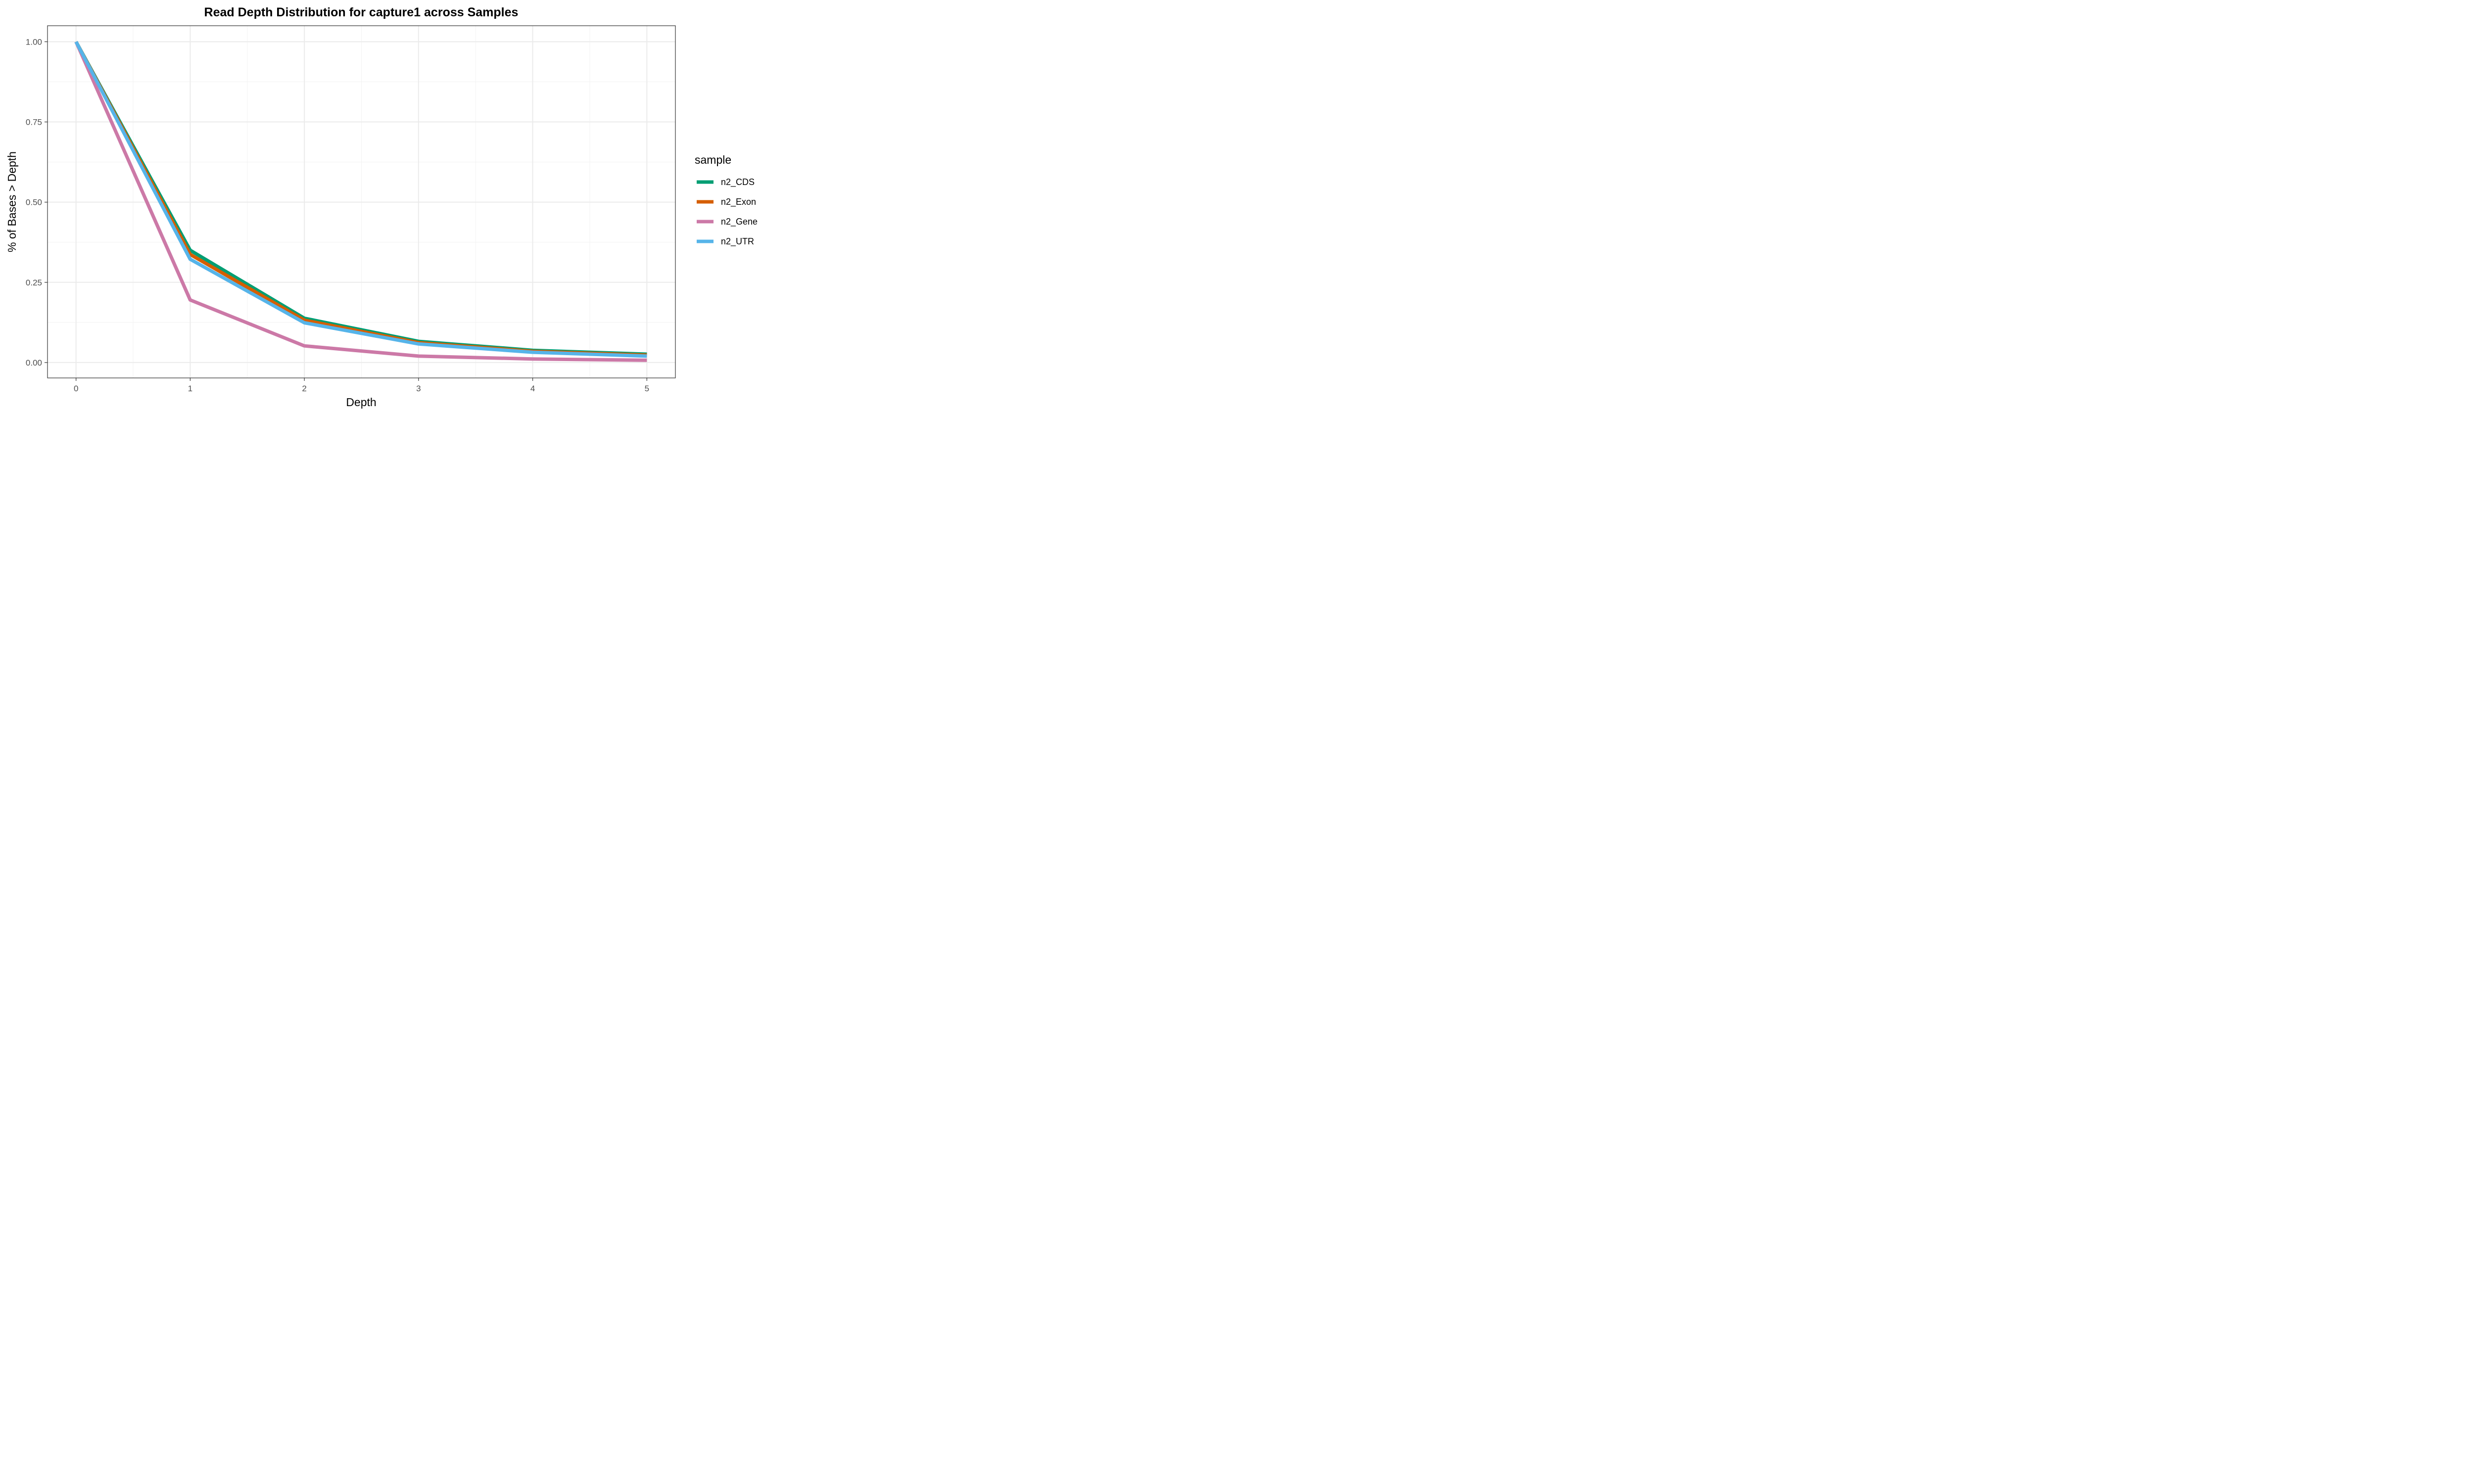 This screenshot has height=1484, width=2474. Describe the element at coordinates (304, 388) in the screenshot. I see `x-tick-label: 2` at that location.